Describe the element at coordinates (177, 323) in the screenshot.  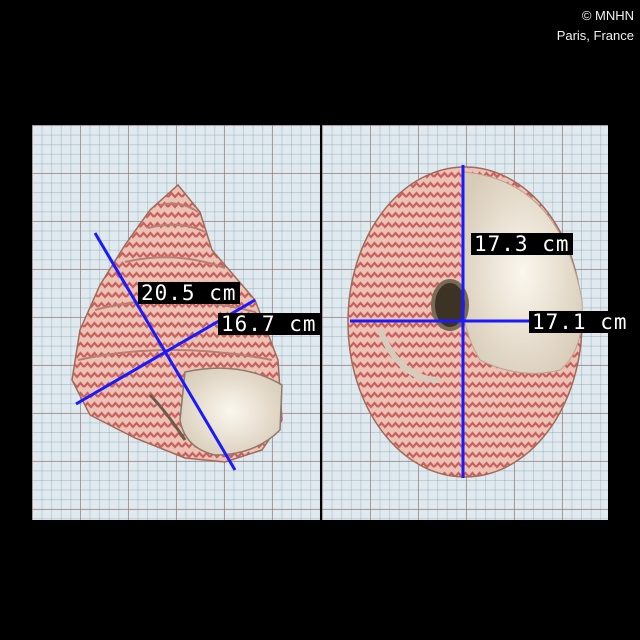
I see `shell-apertural-view` at that location.